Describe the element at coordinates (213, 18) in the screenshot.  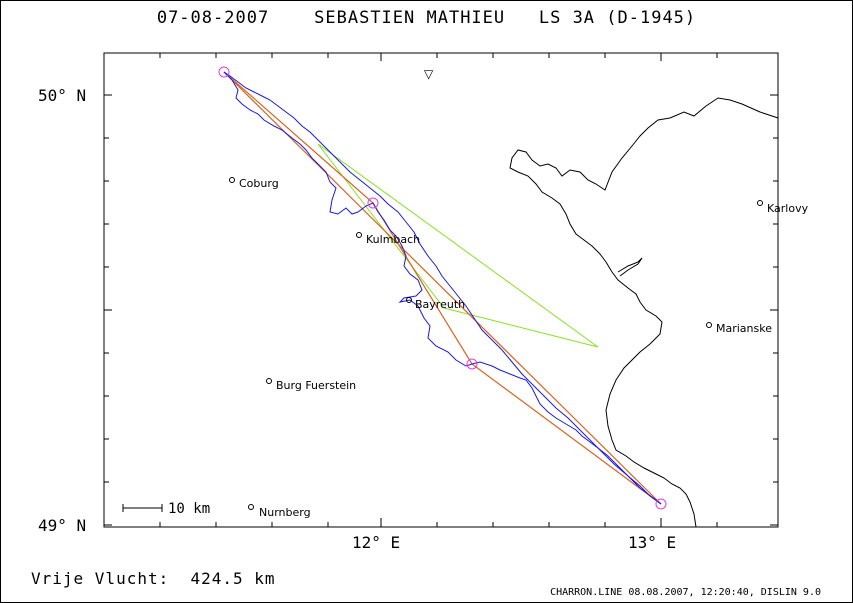
I see `flight-date: 07-08-2007` at that location.